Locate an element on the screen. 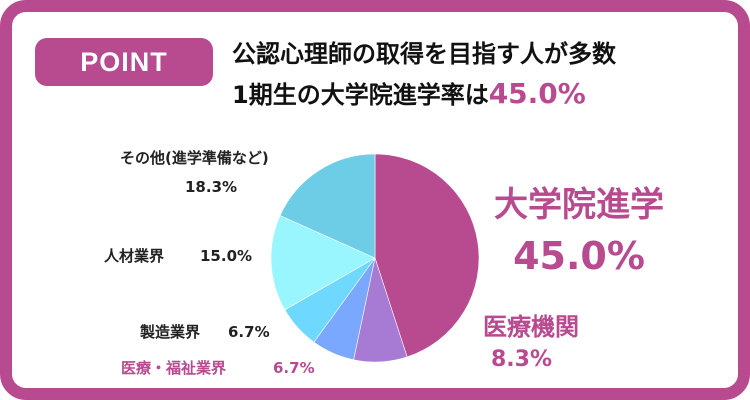  headline-line-2-text: 1期生の大学院進学率は is located at coordinates (360, 95).